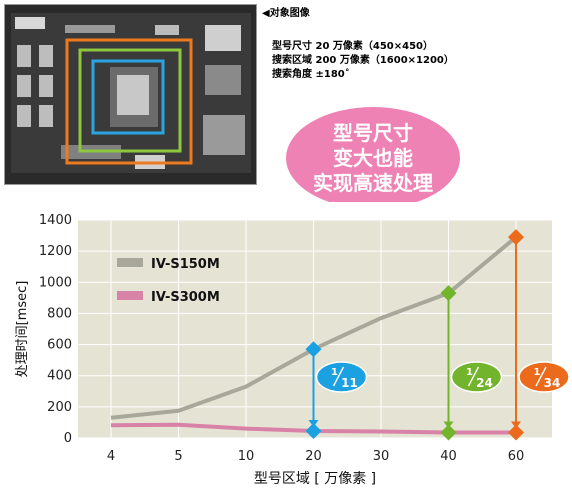 The width and height of the screenshot is (572, 493). I want to click on x-tick-labels: 4 5 10 20 30 40 60, so click(315, 456).